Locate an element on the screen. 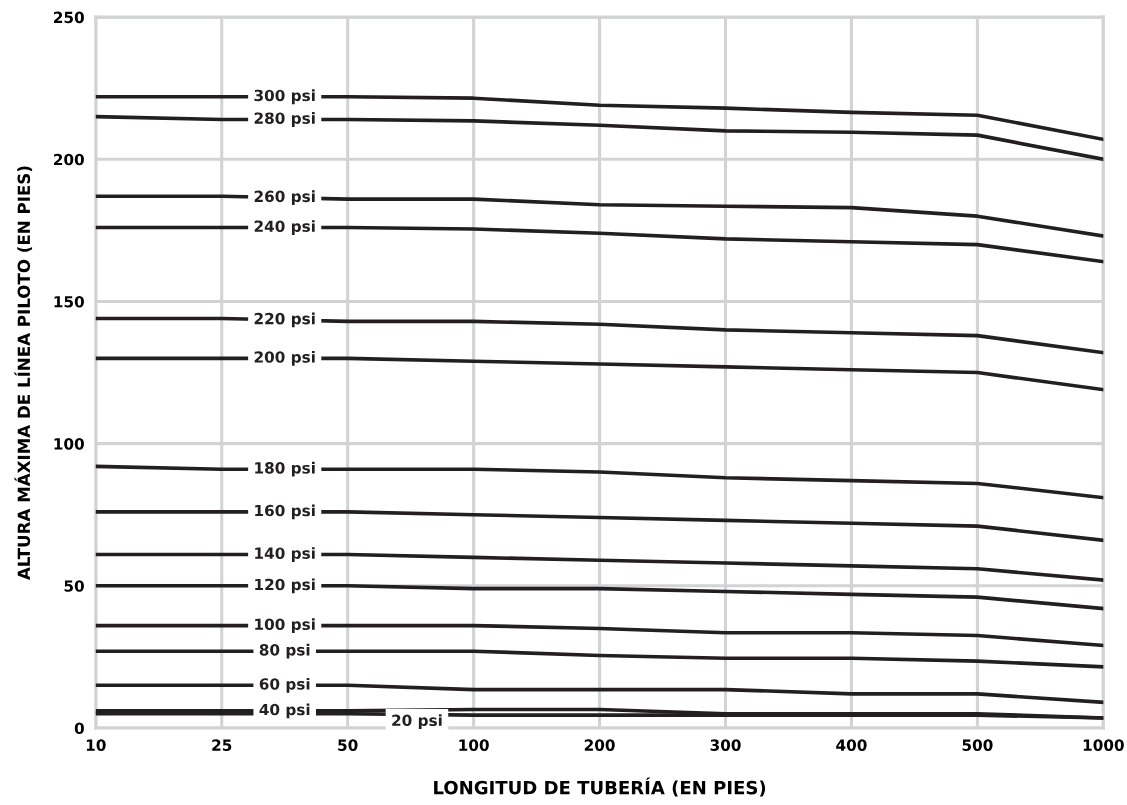  series-label: 260 psi is located at coordinates (284, 198).